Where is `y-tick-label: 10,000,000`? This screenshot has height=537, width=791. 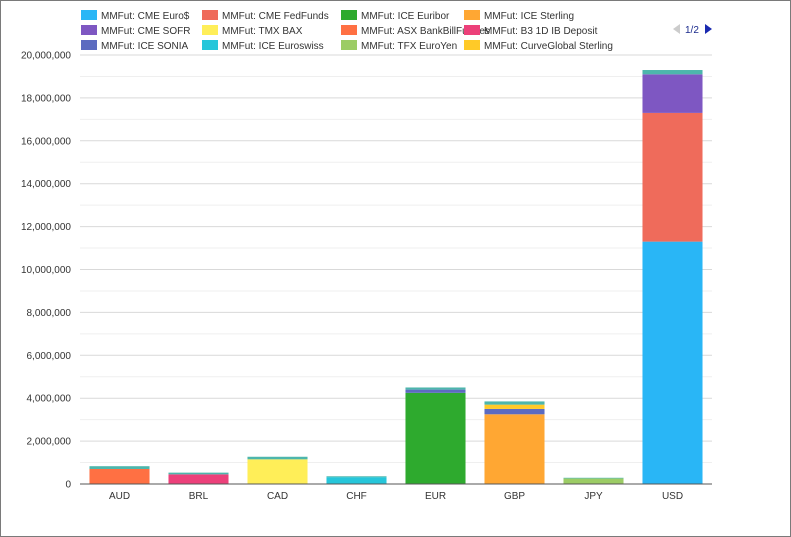
y-tick-label: 10,000,000 is located at coordinates (46, 270).